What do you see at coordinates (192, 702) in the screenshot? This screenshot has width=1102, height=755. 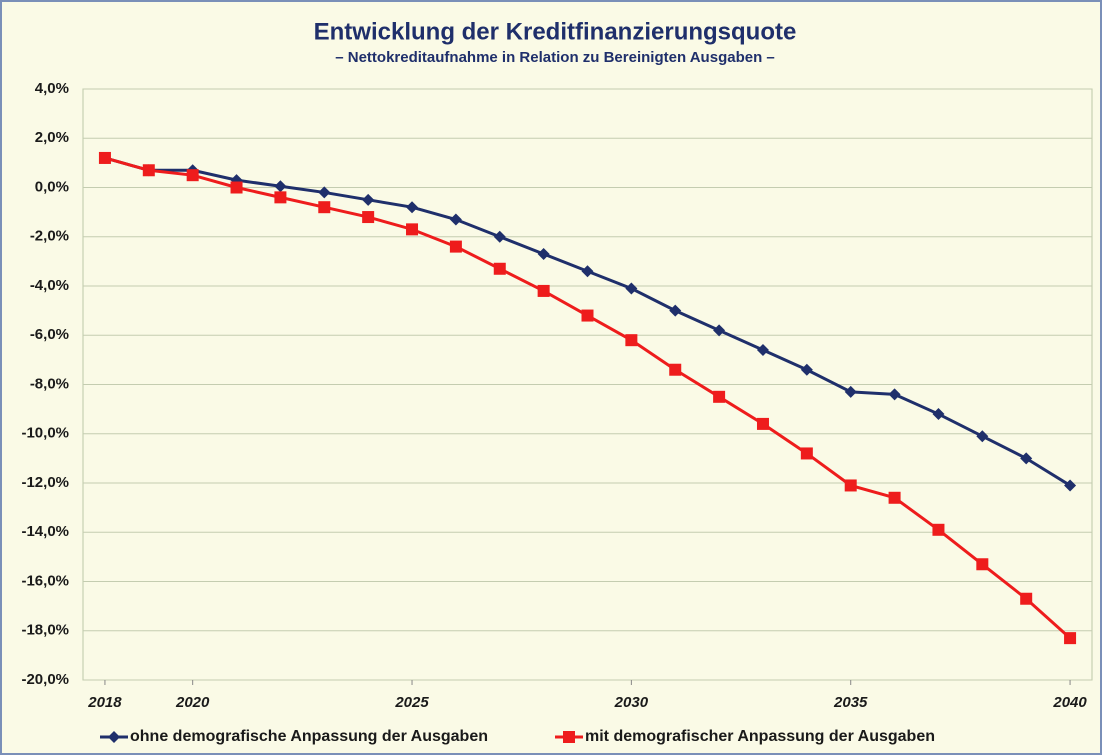 I see `x-tick-label: 2020` at bounding box center [192, 702].